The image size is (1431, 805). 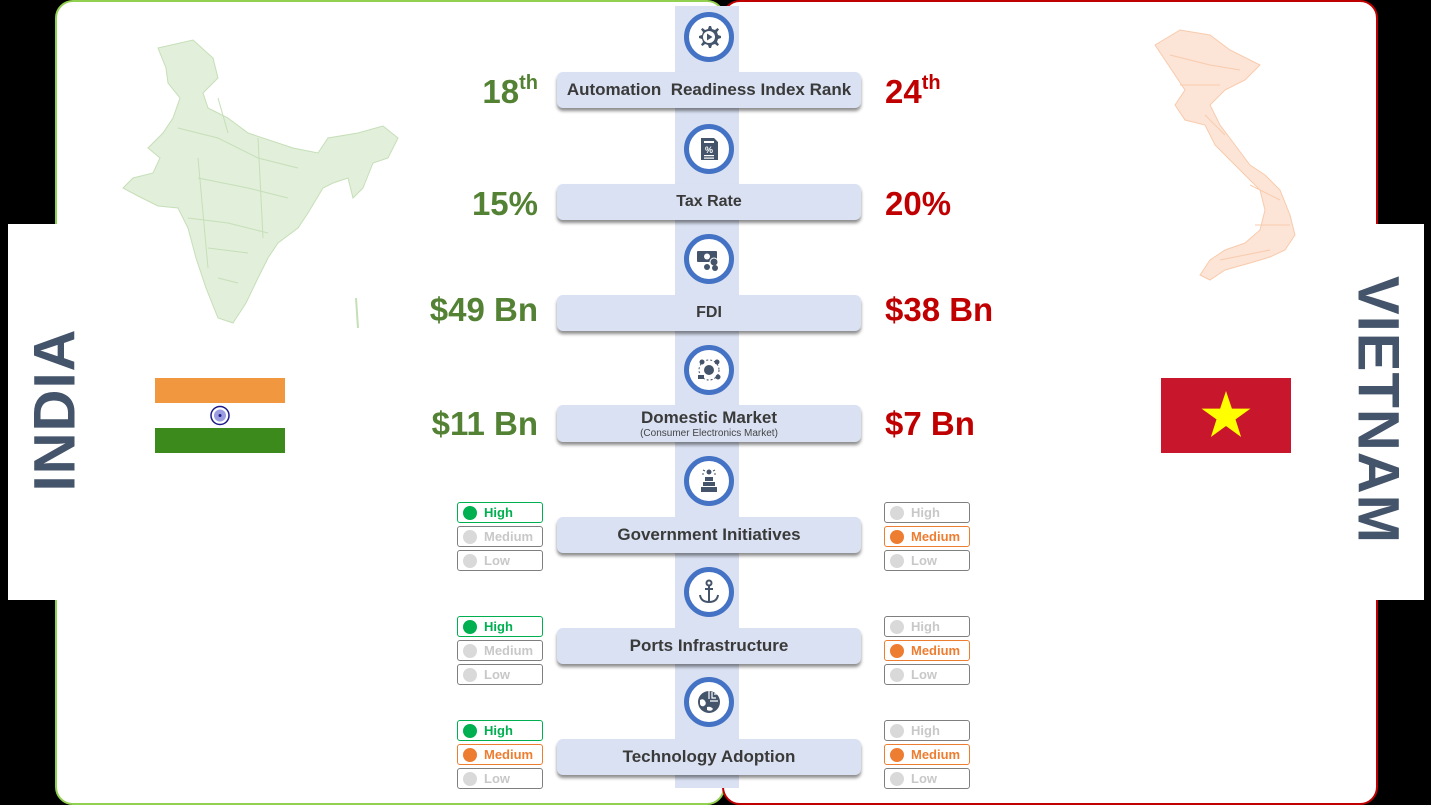 What do you see at coordinates (510, 91) in the screenshot?
I see `india-automation-rank: 18th` at bounding box center [510, 91].